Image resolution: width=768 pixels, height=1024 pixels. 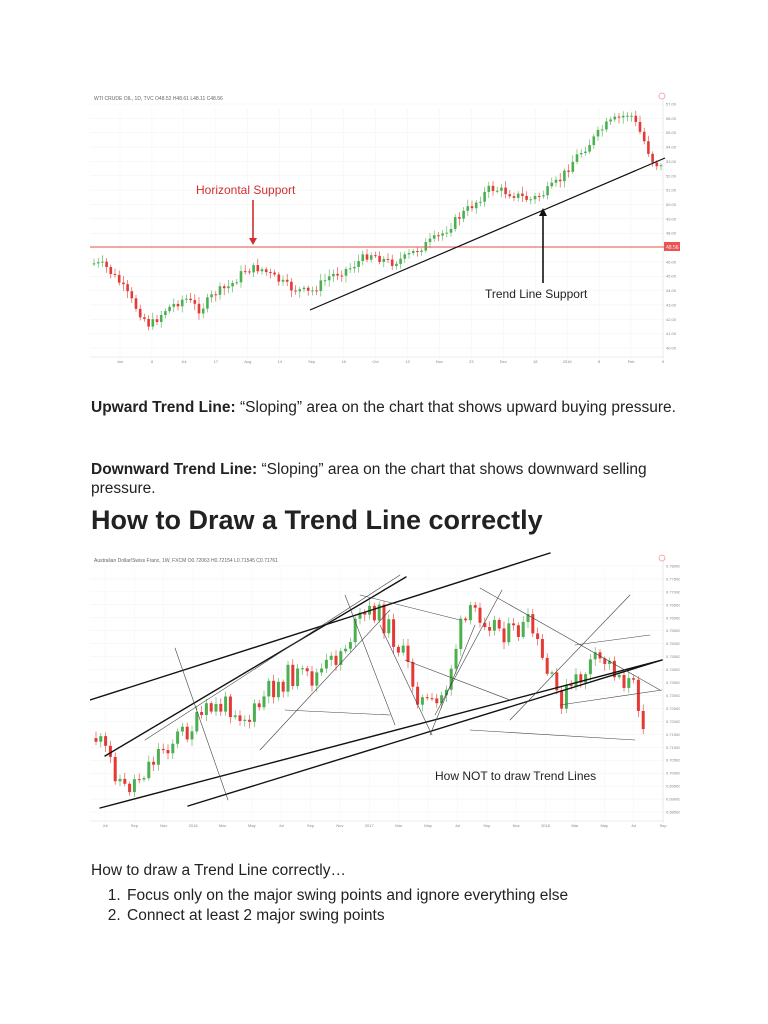 I want to click on y-tick-label: 50.00, so click(x=671, y=204).